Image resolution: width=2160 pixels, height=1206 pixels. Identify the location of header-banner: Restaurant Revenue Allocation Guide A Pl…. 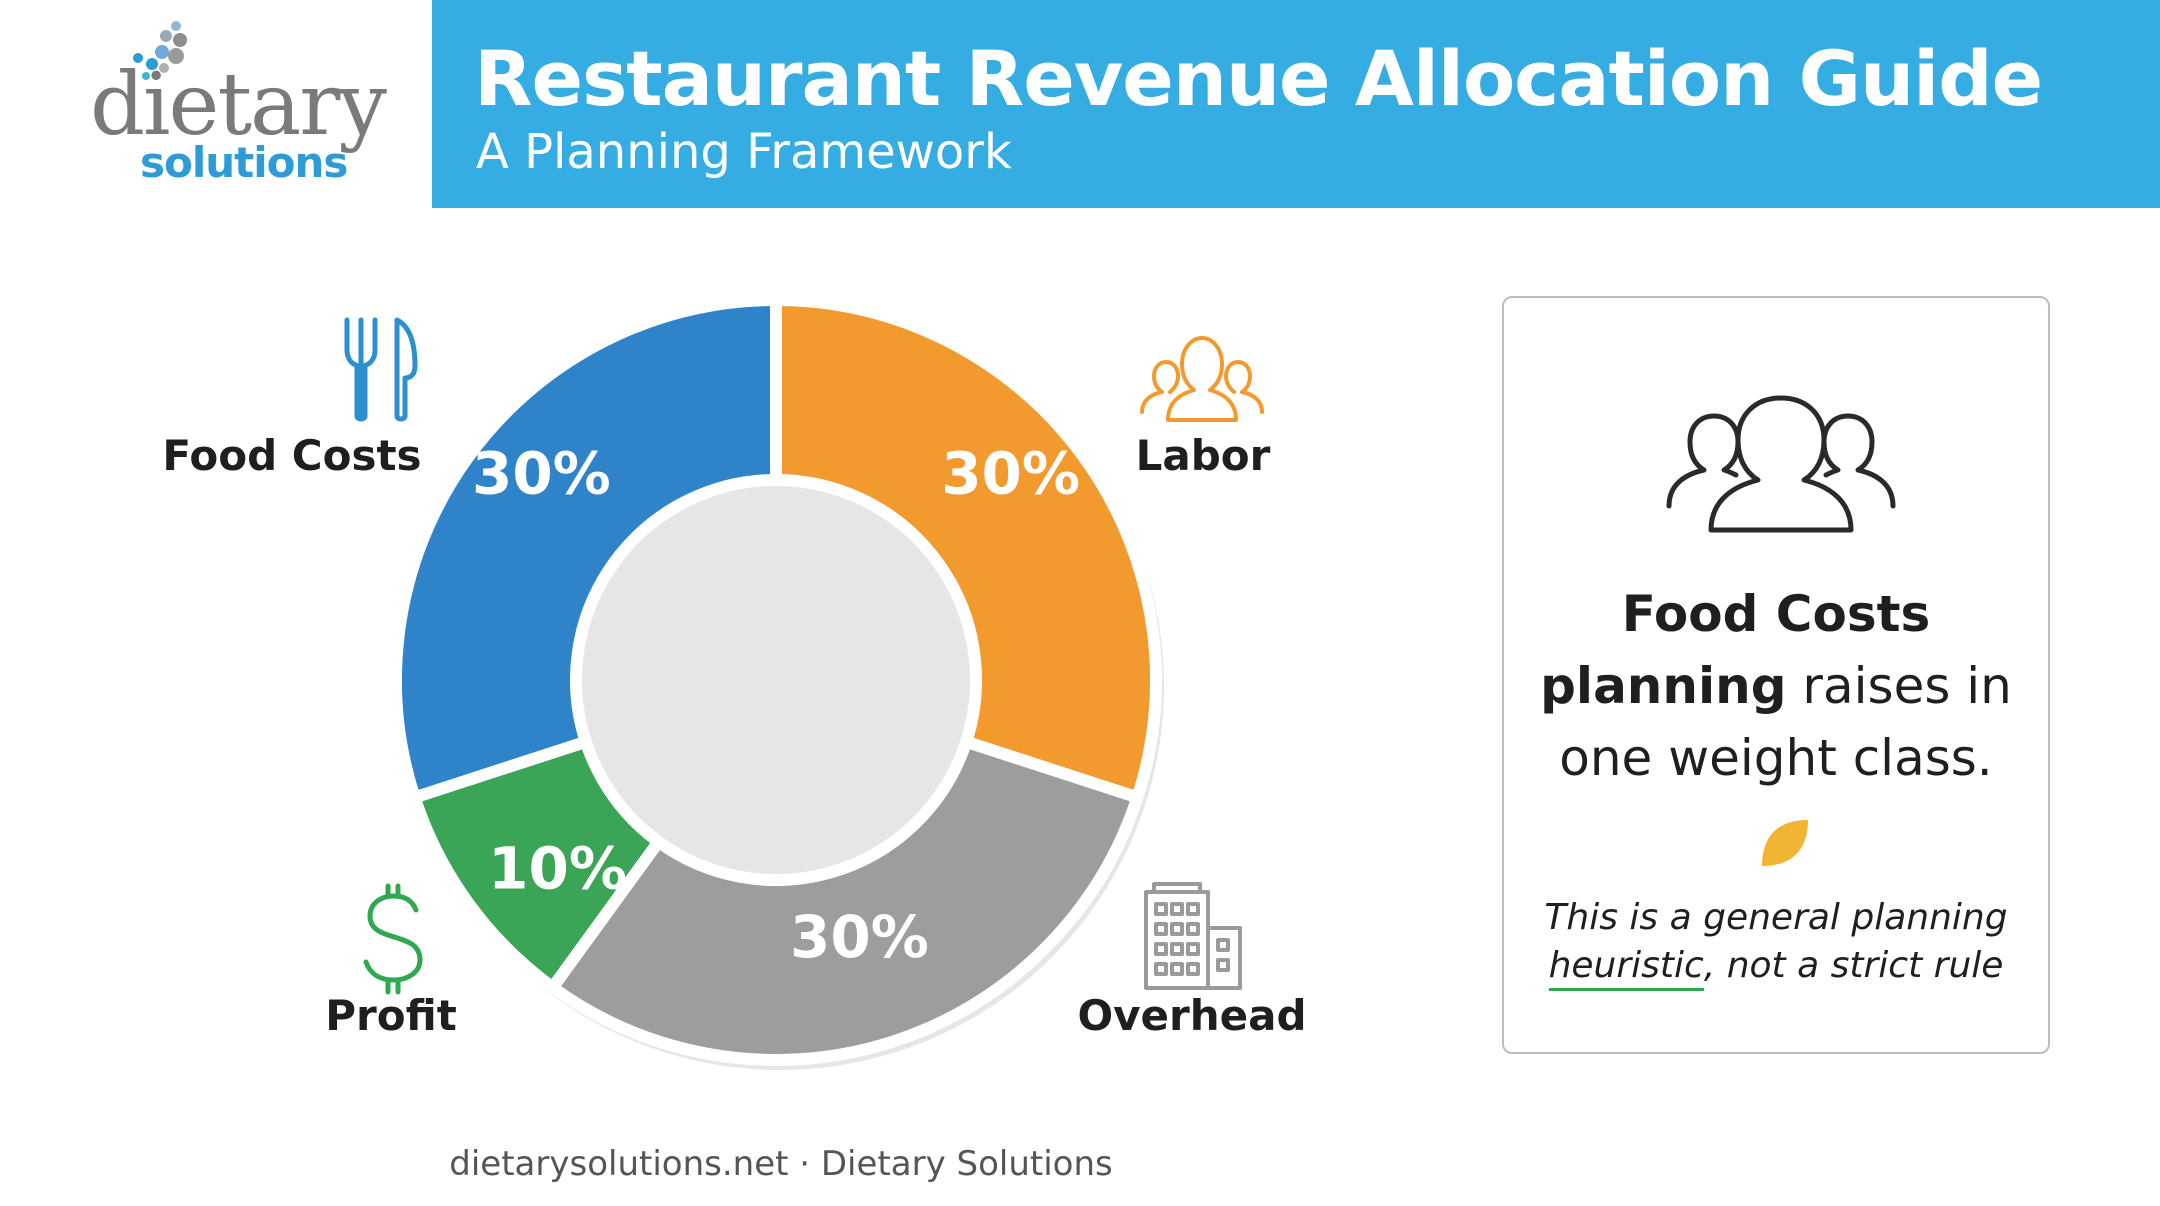
(1296, 104).